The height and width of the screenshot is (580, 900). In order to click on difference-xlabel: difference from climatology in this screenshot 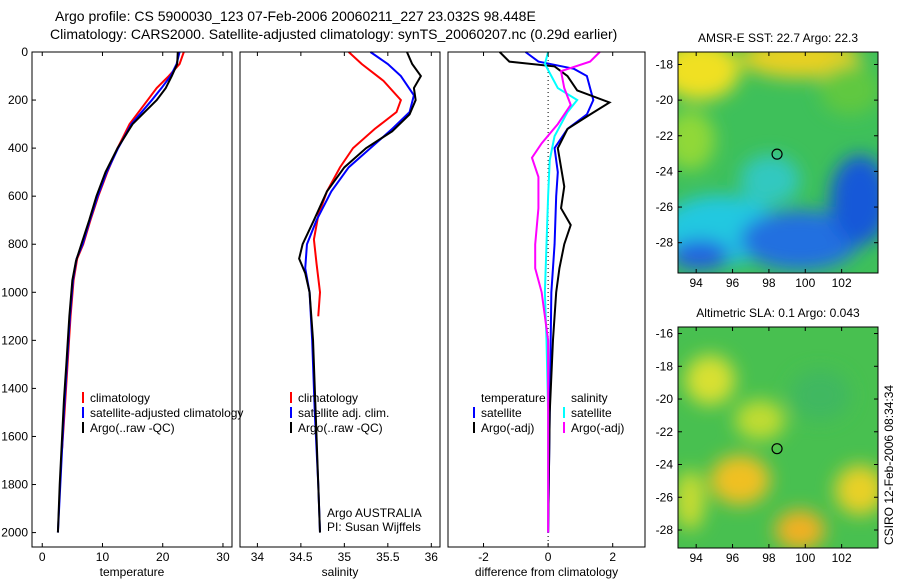, I will do `click(546, 572)`.